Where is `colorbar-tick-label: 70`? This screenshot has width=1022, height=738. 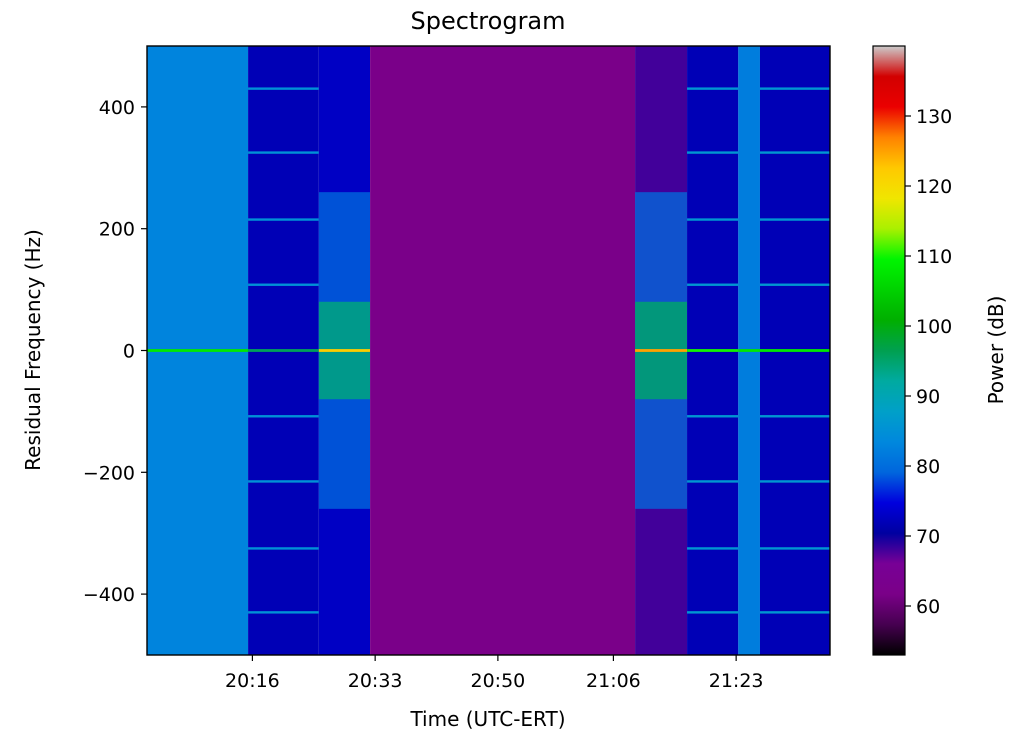 colorbar-tick-label: 70 is located at coordinates (928, 537).